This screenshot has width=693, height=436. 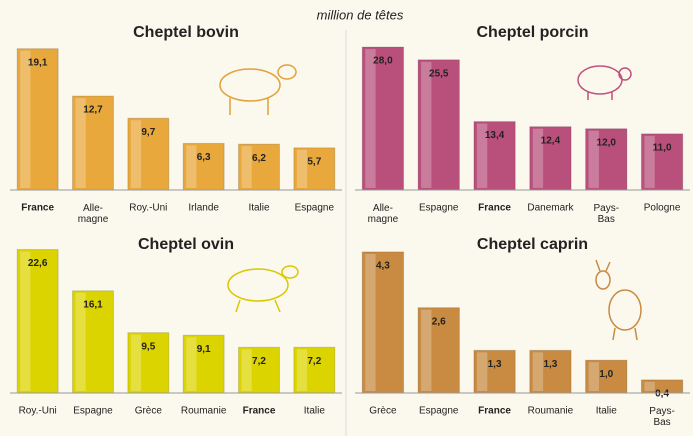 I want to click on value-label: 4,3, so click(x=383, y=266).